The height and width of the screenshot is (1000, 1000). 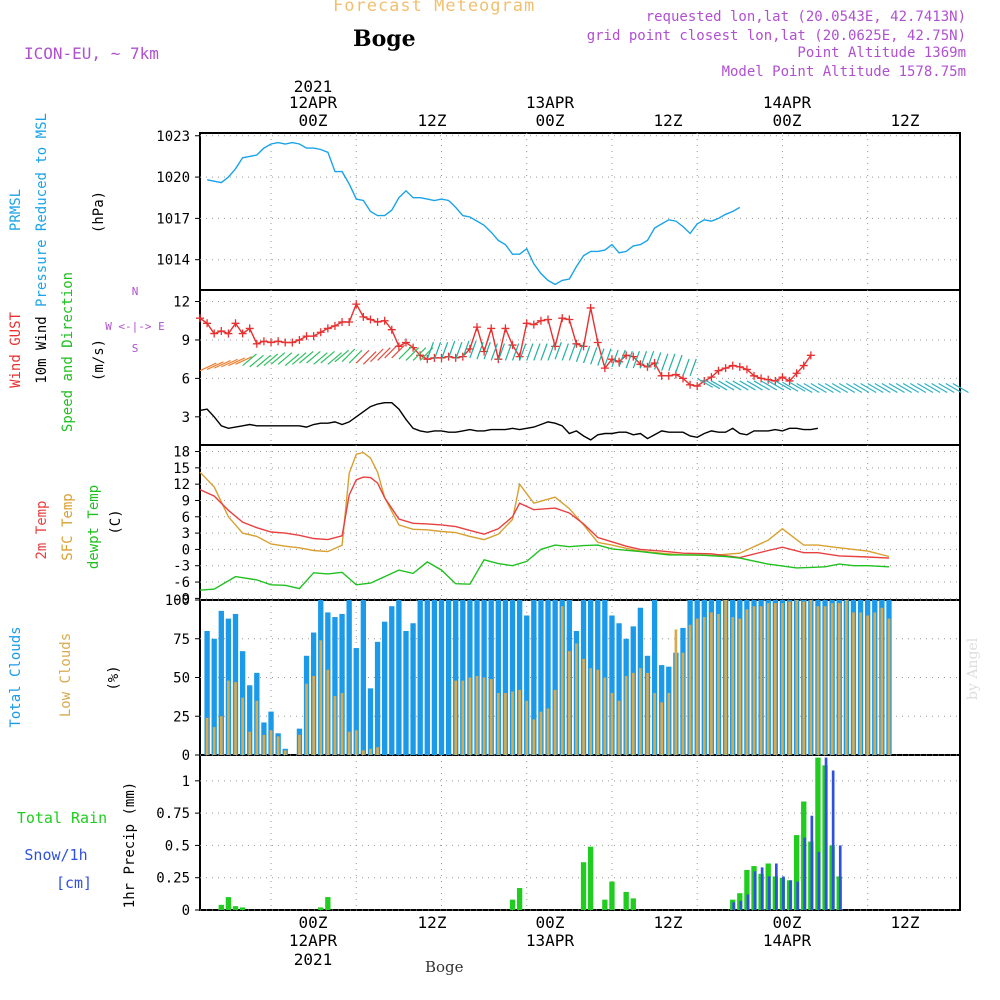 I want to click on model-label: ICON-EU, ~ 7km, so click(x=91, y=53).